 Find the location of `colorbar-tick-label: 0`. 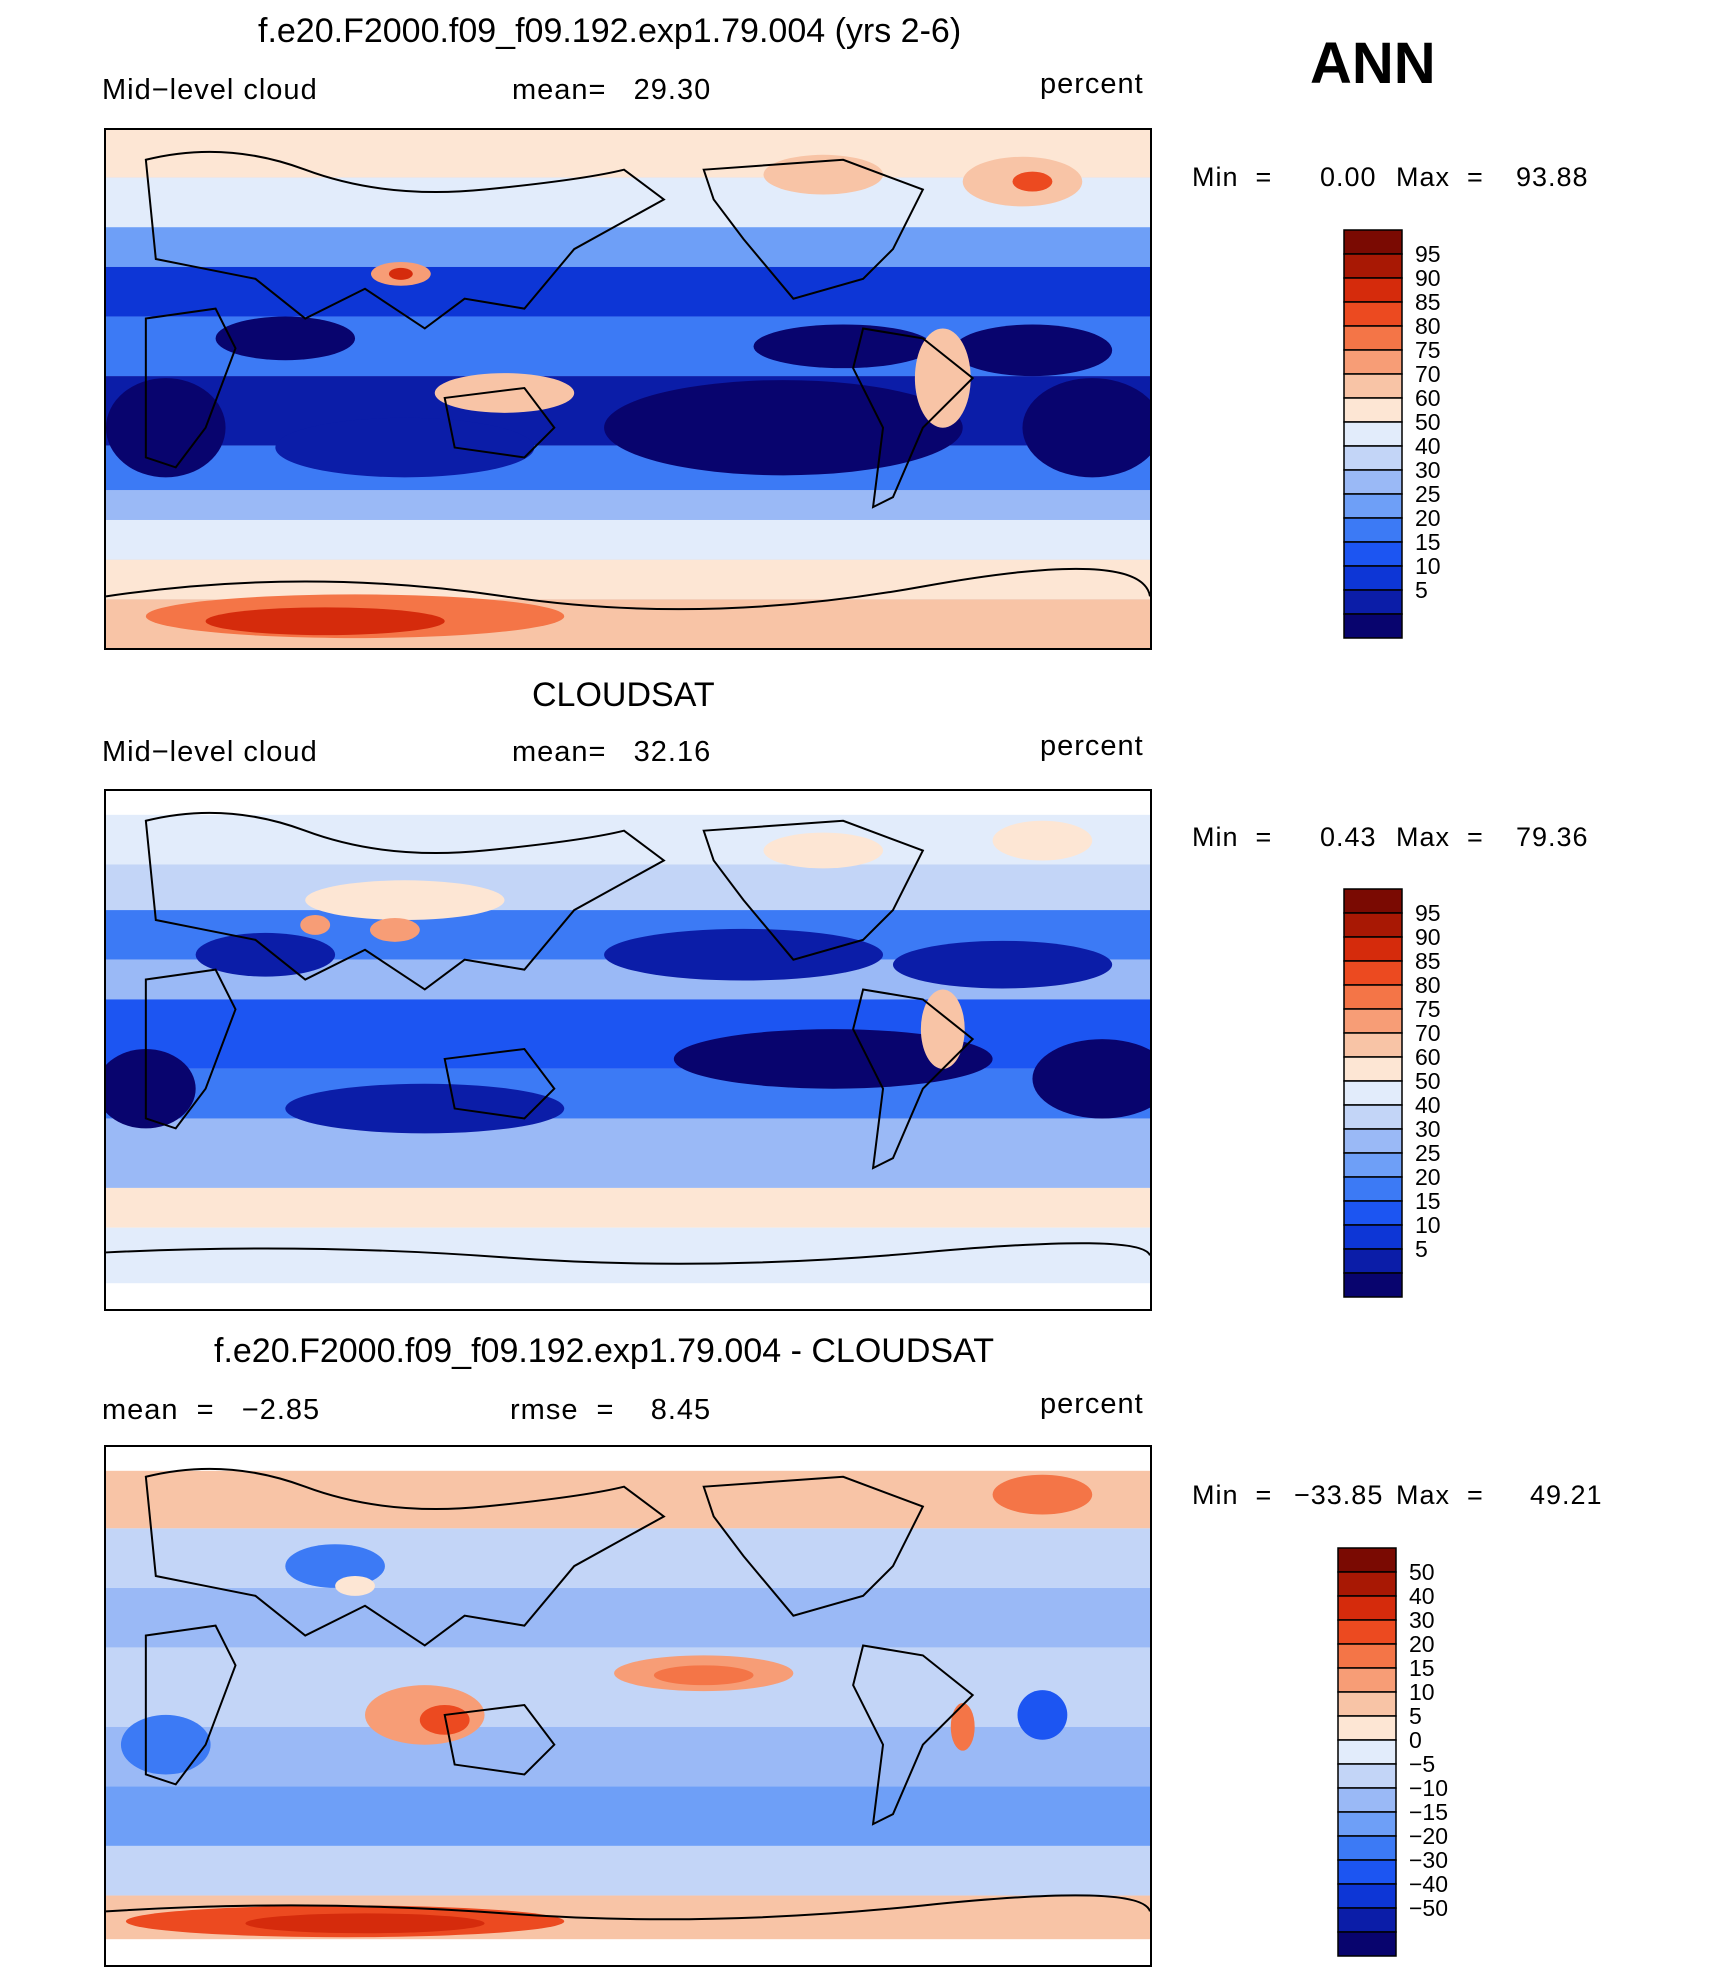

colorbar-tick-label: 0 is located at coordinates (1415, 1740).